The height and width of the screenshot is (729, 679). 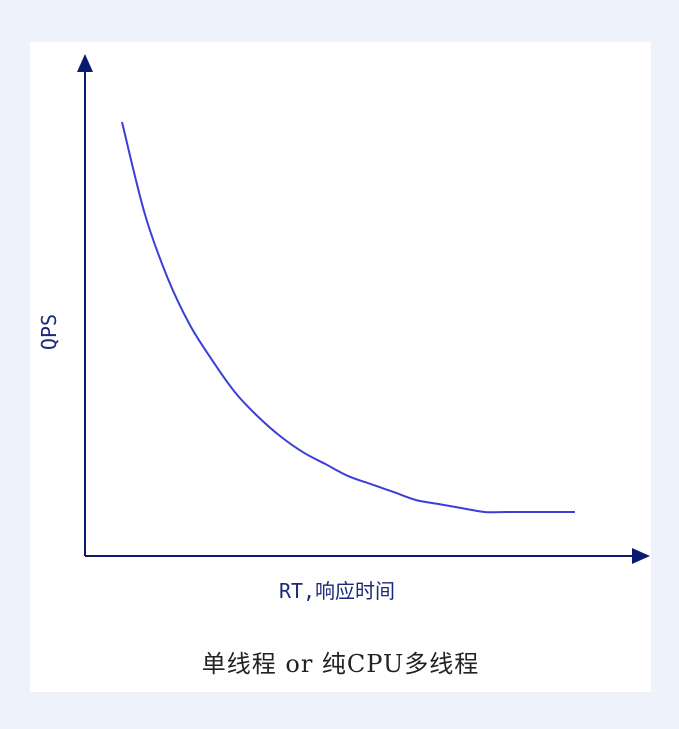 I want to click on x-axis-label: RT,响应时间, so click(x=337, y=591).